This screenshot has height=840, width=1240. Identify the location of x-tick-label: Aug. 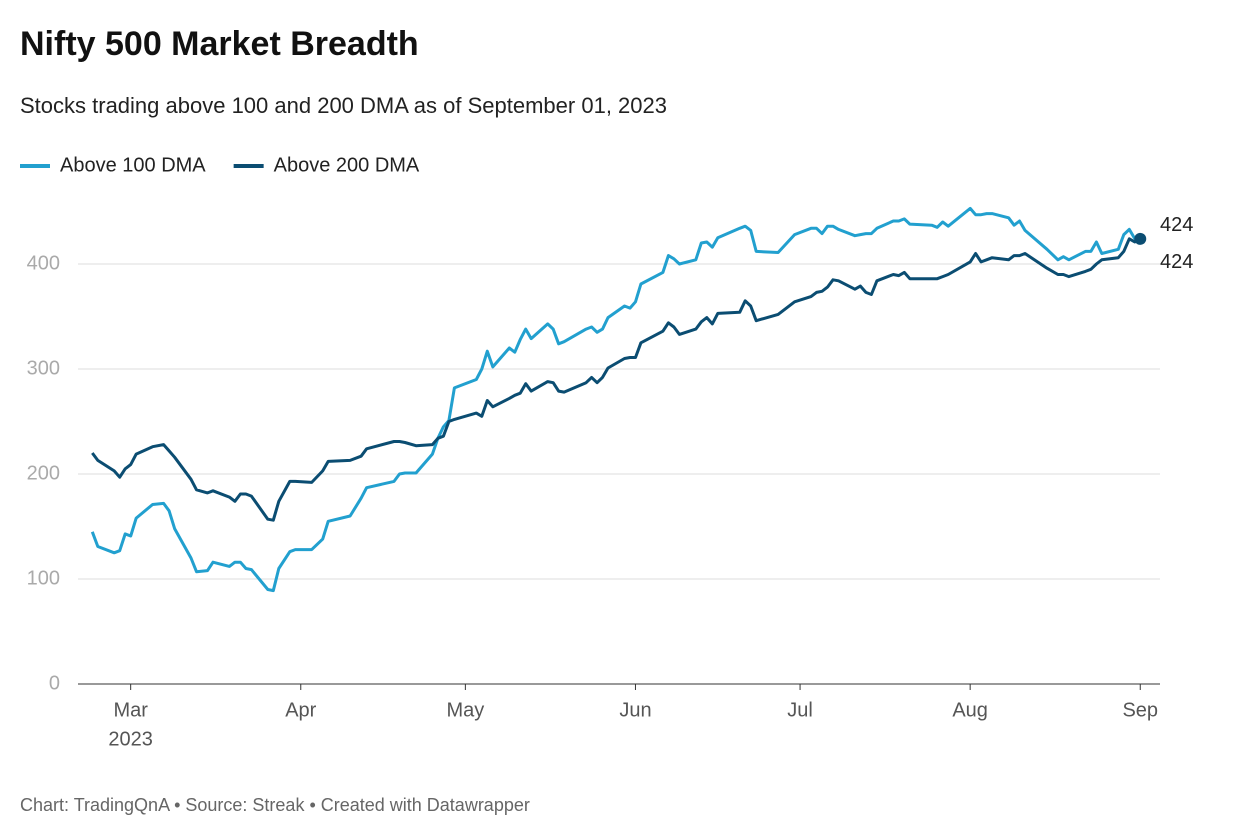
(970, 710).